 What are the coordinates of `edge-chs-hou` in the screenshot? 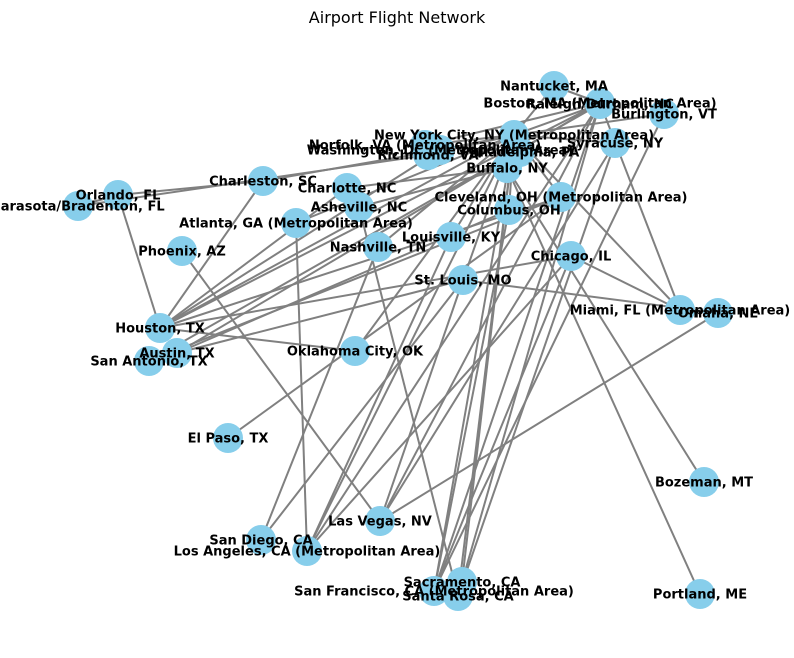 It's located at (211, 254).